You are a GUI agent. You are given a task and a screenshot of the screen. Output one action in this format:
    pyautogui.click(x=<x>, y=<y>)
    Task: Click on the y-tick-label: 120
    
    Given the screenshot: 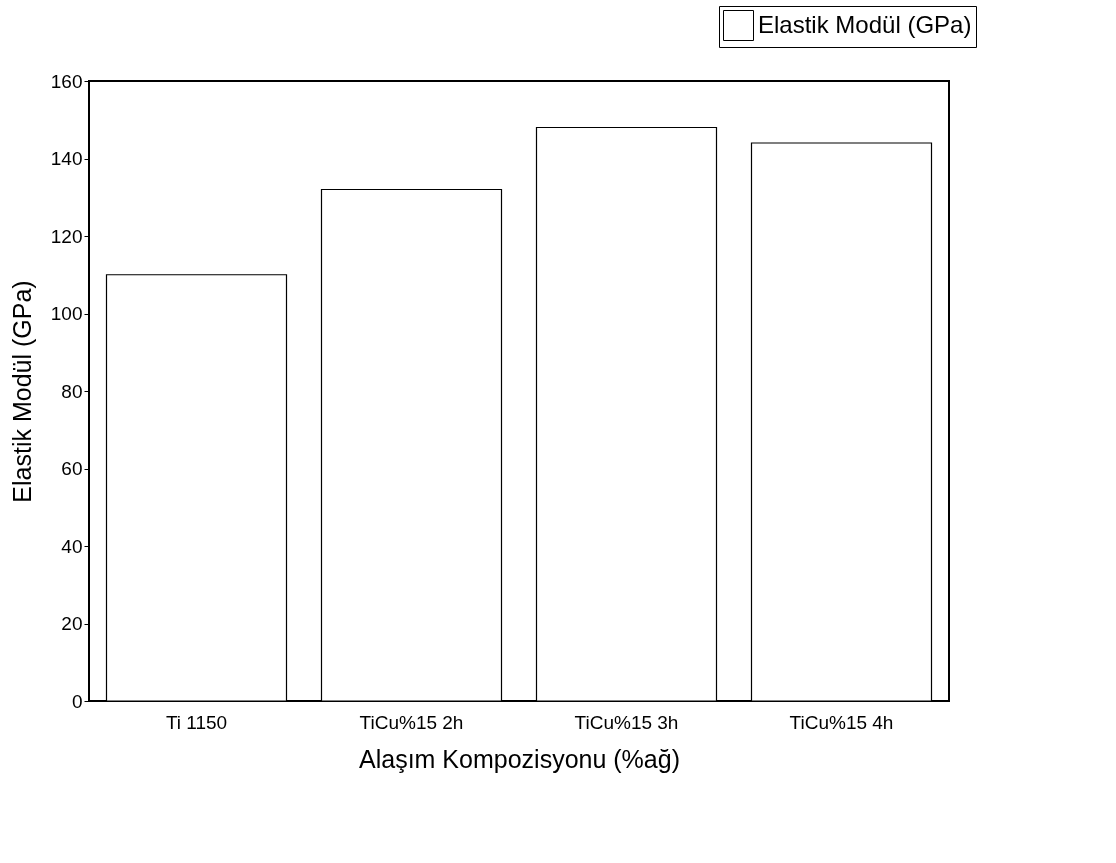 What is the action you would take?
    pyautogui.click(x=66, y=236)
    